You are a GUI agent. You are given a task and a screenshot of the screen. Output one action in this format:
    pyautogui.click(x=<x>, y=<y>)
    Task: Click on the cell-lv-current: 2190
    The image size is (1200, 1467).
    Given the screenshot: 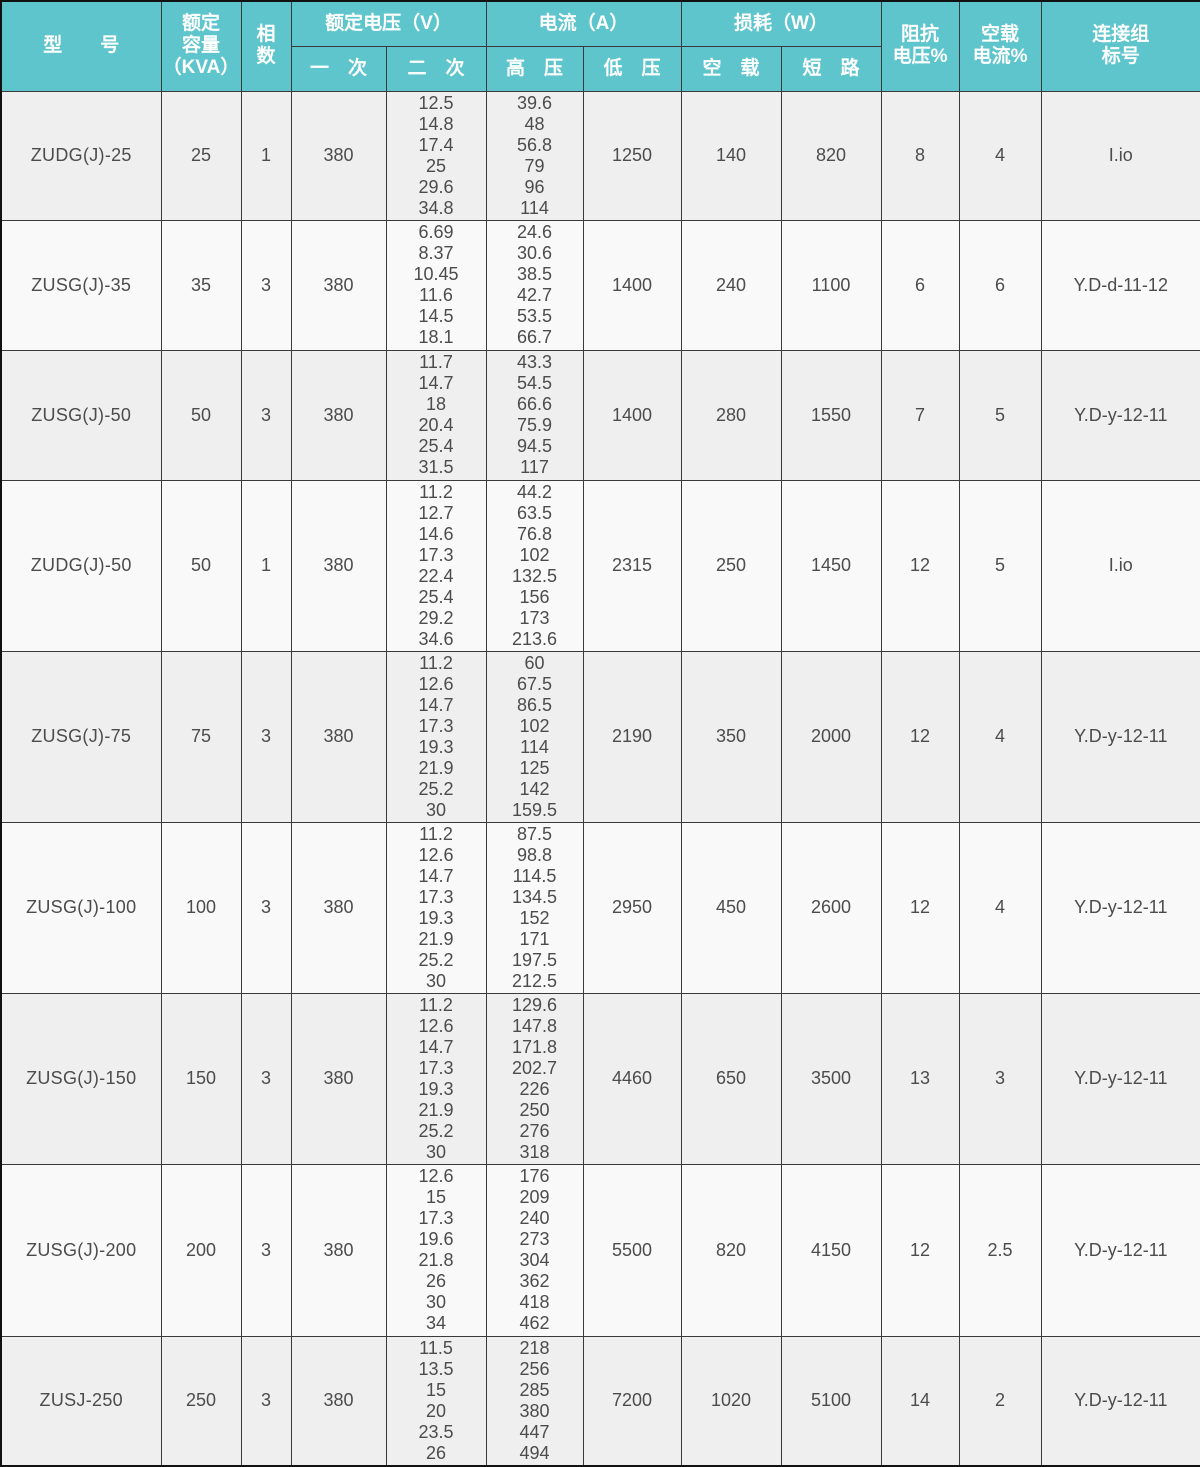 What is the action you would take?
    pyautogui.click(x=632, y=736)
    